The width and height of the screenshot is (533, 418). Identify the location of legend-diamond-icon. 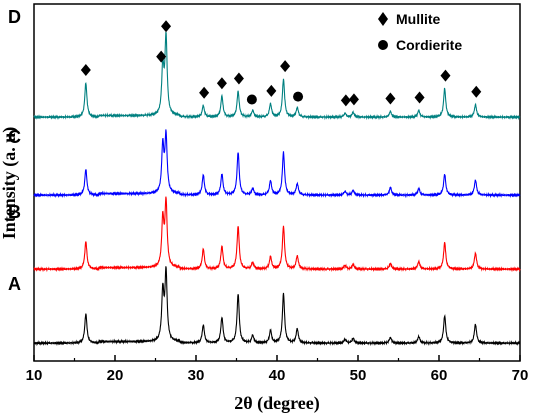
(383, 19).